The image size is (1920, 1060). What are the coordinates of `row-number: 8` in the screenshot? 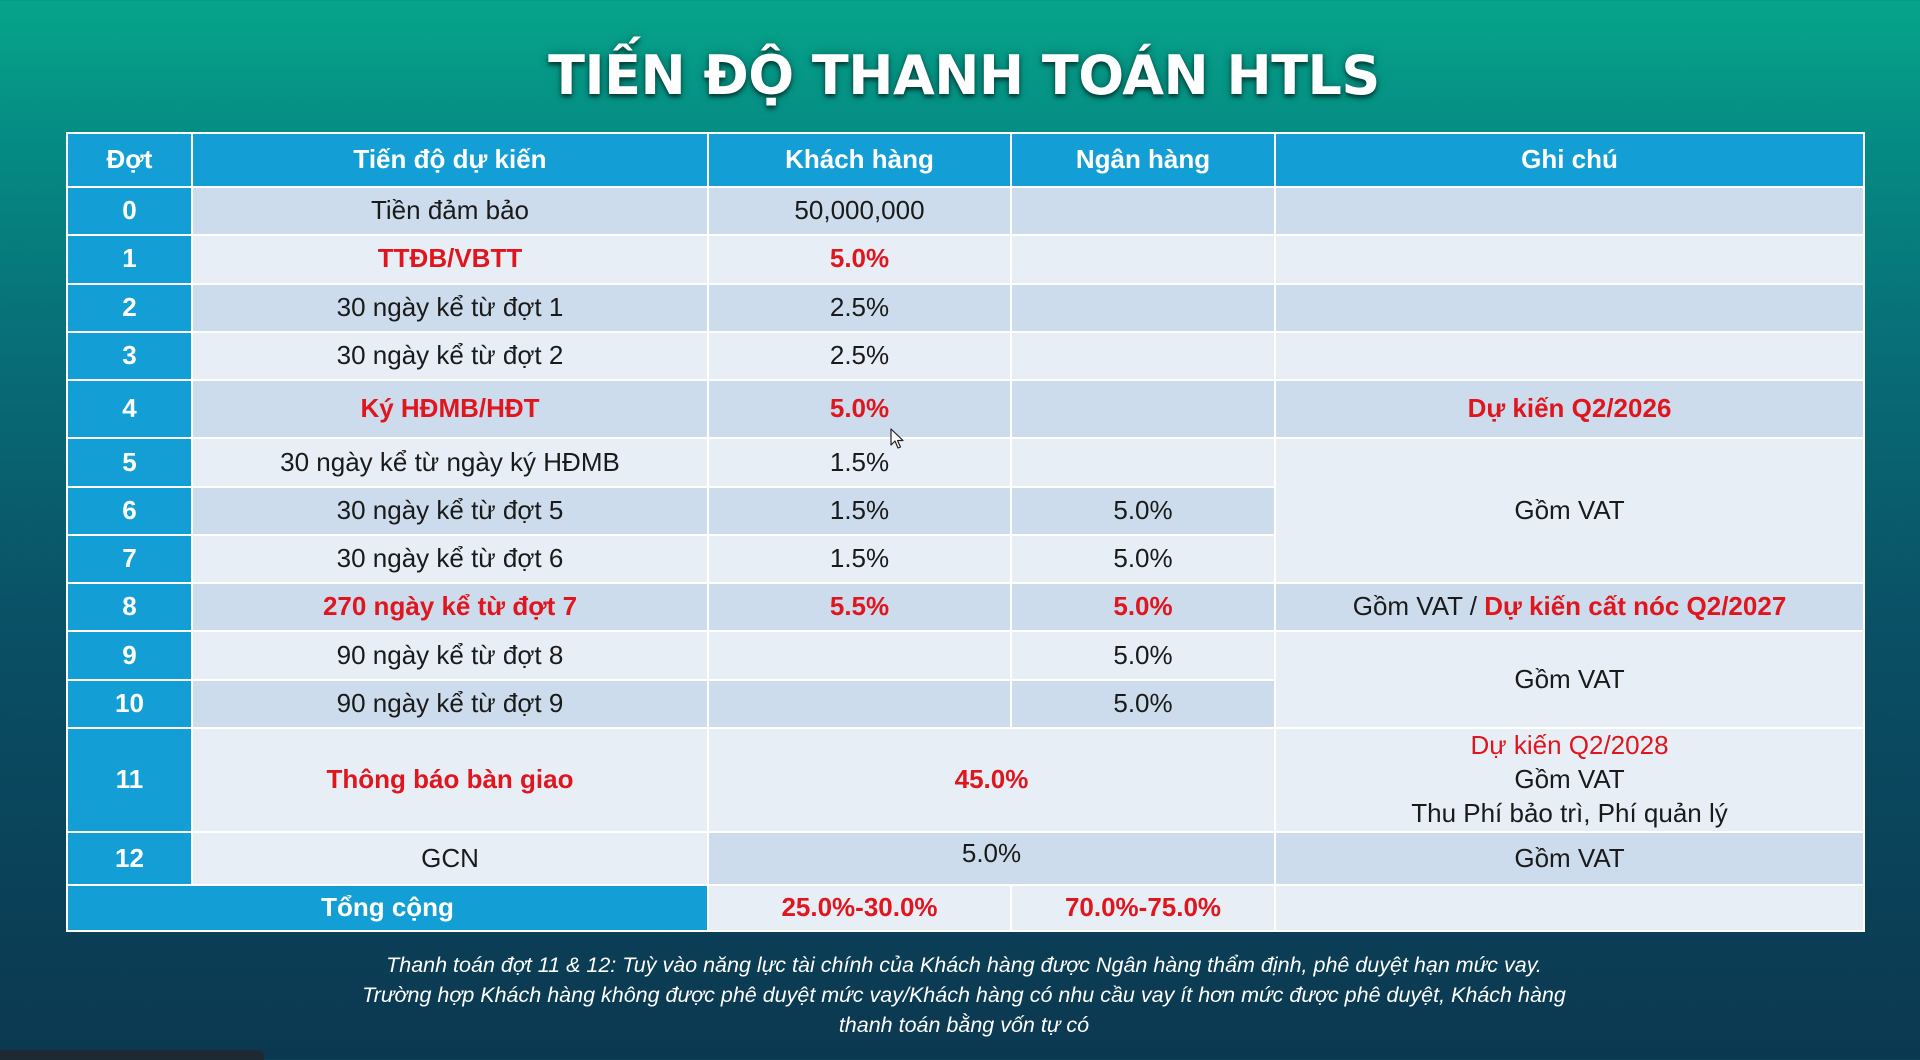 It's located at (129, 607).